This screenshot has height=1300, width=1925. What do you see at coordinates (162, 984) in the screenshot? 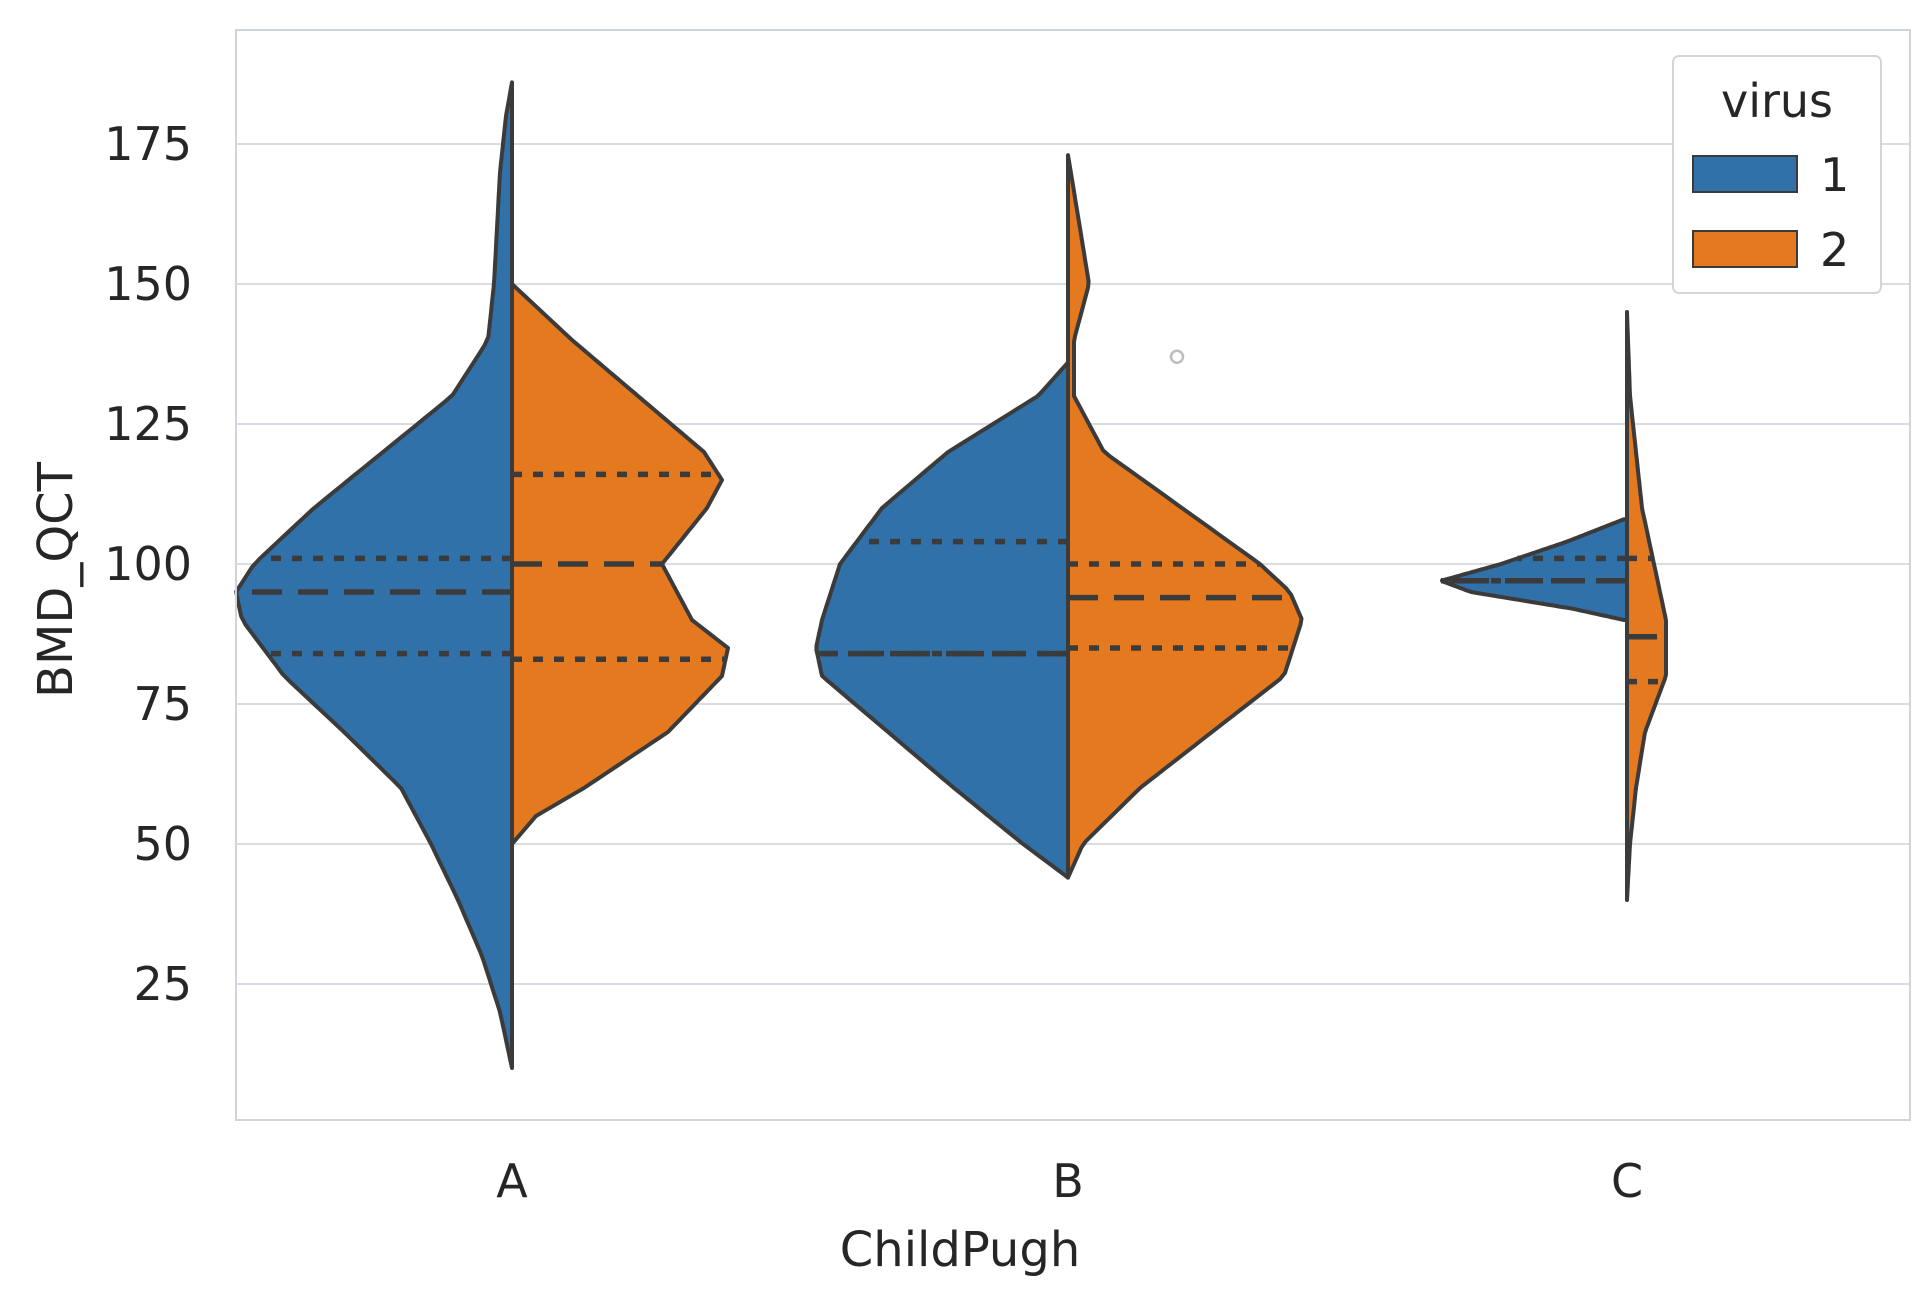
I see `y-tick-label: 25` at bounding box center [162, 984].